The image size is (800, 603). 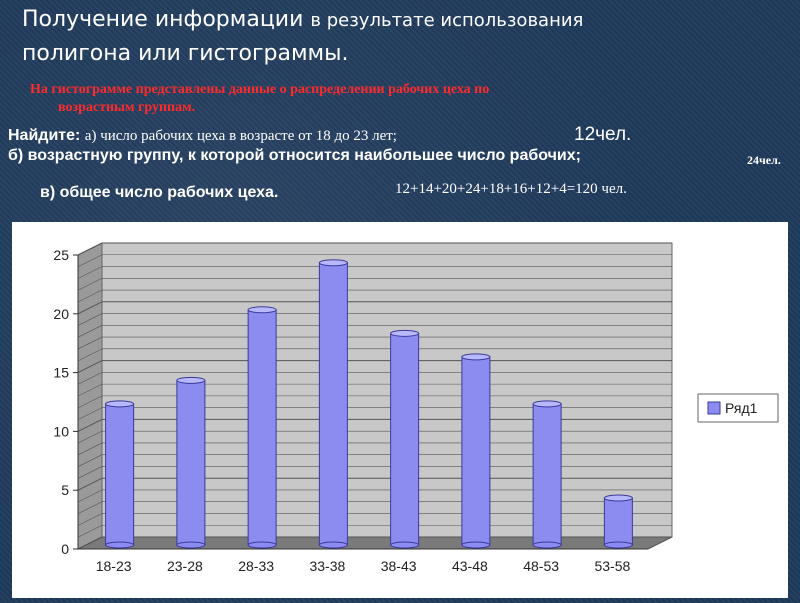 What do you see at coordinates (327, 566) in the screenshot?
I see `x-tick-label: 33-38` at bounding box center [327, 566].